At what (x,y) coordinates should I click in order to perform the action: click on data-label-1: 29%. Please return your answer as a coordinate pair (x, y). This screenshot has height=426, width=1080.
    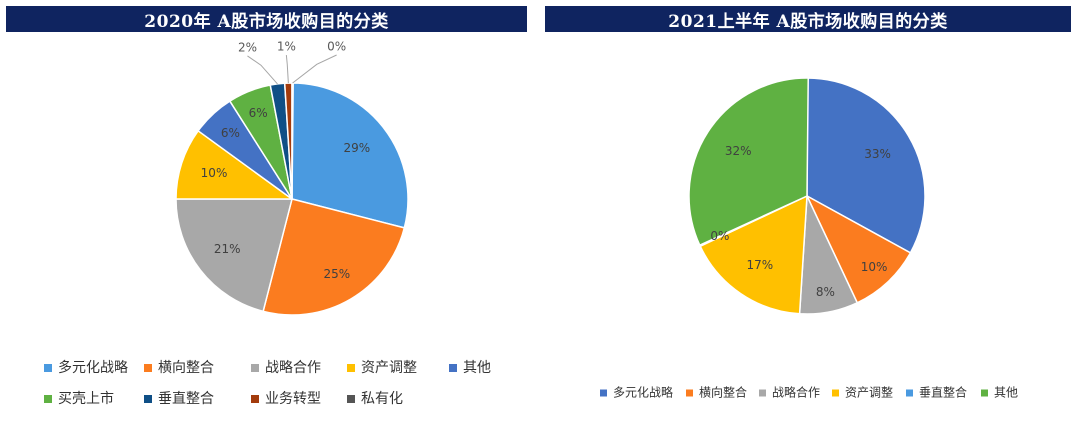
    Looking at the image, I should click on (356, 148).